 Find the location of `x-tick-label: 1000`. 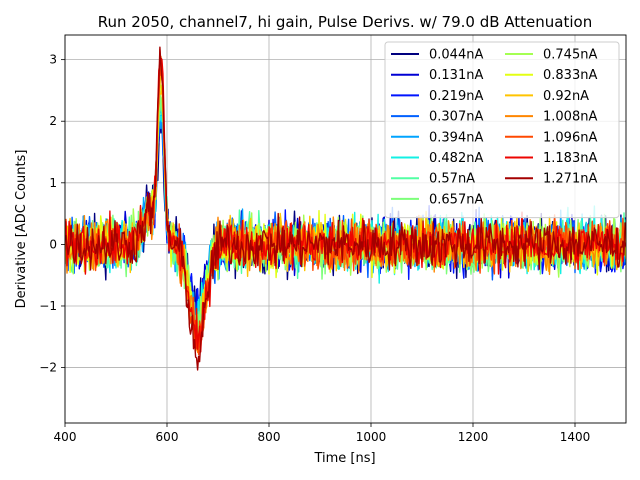

x-tick-label: 1000 is located at coordinates (371, 437).